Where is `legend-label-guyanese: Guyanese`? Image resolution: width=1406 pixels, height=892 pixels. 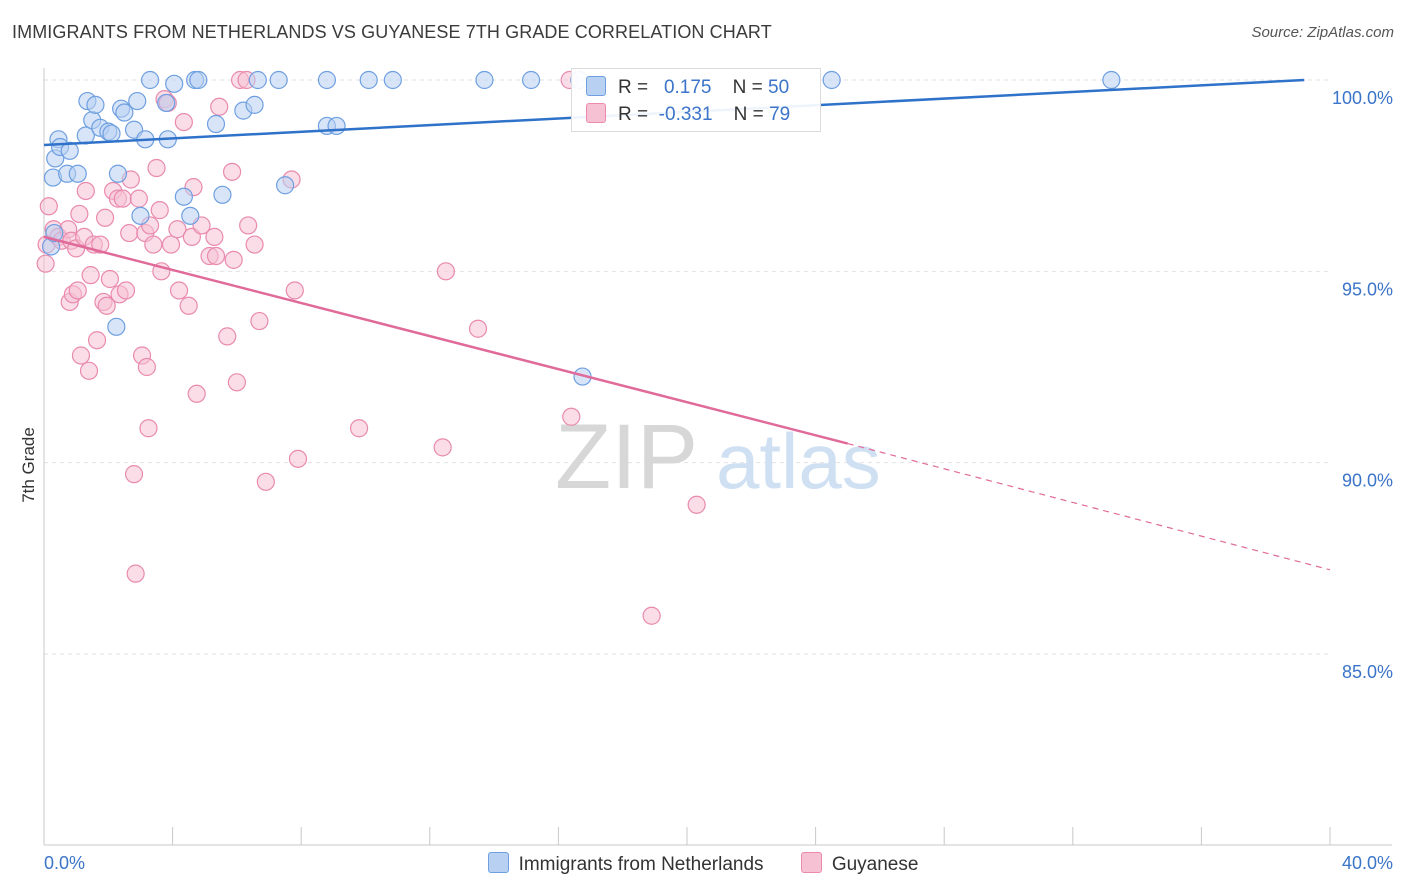 legend-label-guyanese: Guyanese is located at coordinates (875, 864).